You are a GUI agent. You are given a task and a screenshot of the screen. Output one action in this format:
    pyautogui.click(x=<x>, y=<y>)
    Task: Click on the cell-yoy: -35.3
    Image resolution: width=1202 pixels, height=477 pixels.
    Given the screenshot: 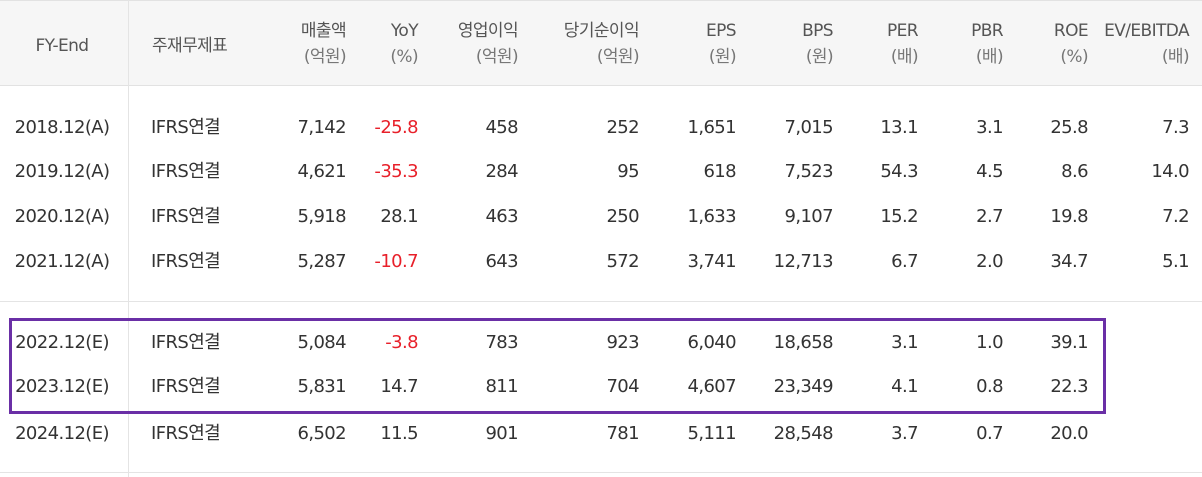 What is the action you would take?
    pyautogui.click(x=396, y=171)
    